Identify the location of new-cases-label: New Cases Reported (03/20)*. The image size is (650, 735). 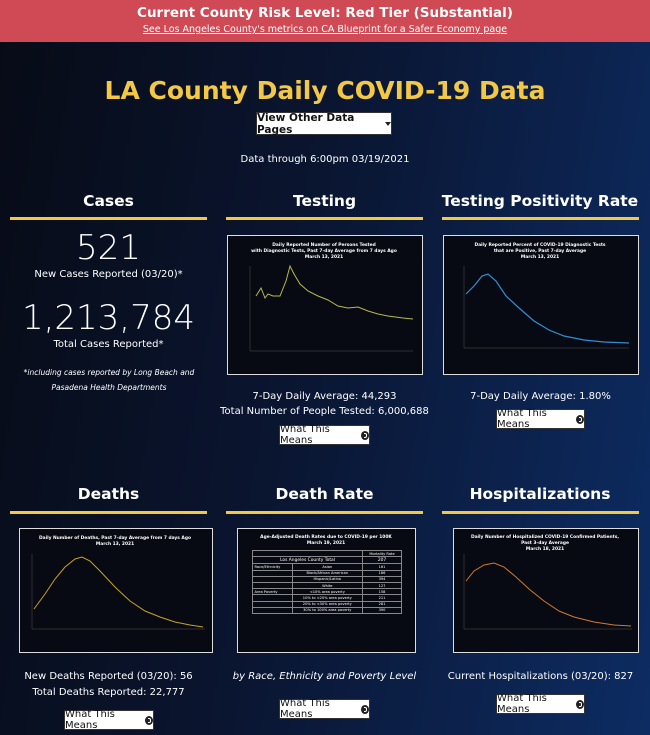
(108, 274).